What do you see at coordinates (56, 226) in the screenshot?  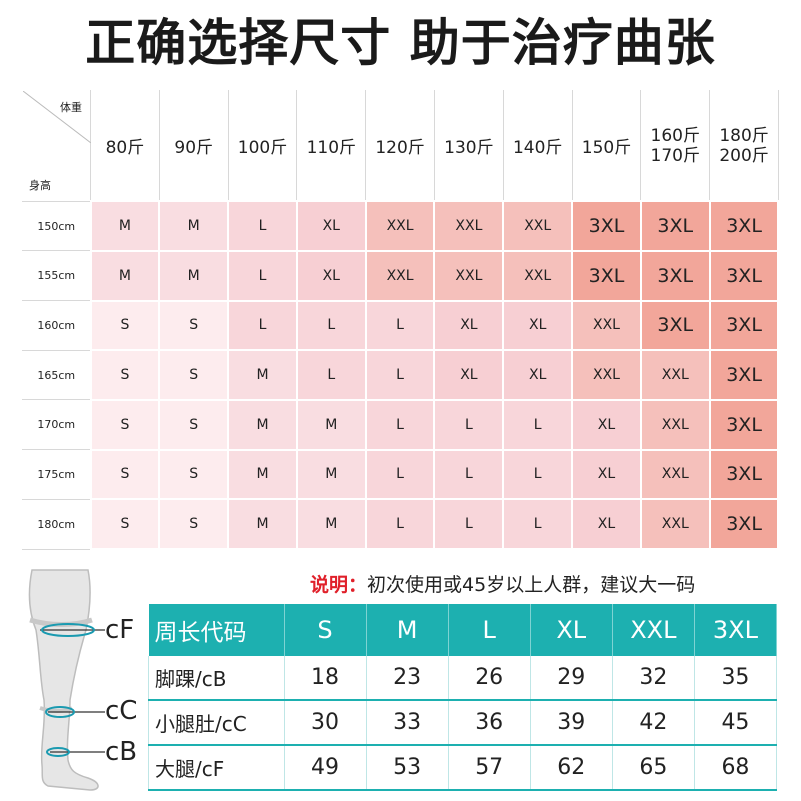 I see `height-label: 150cm` at bounding box center [56, 226].